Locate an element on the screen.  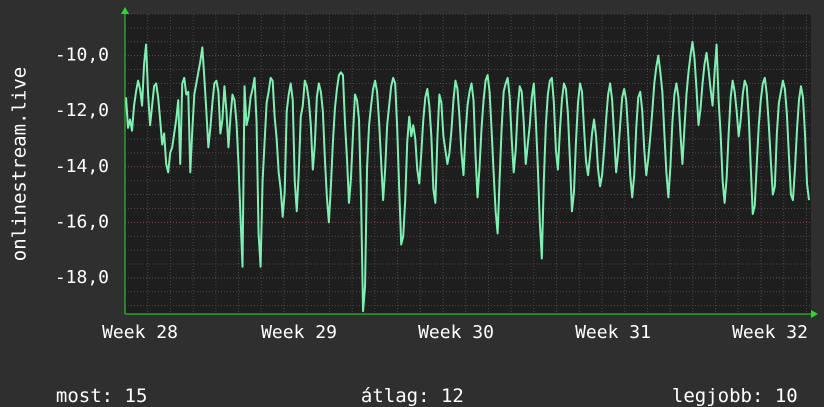
current-stat: most: 15 is located at coordinates (90, 385).